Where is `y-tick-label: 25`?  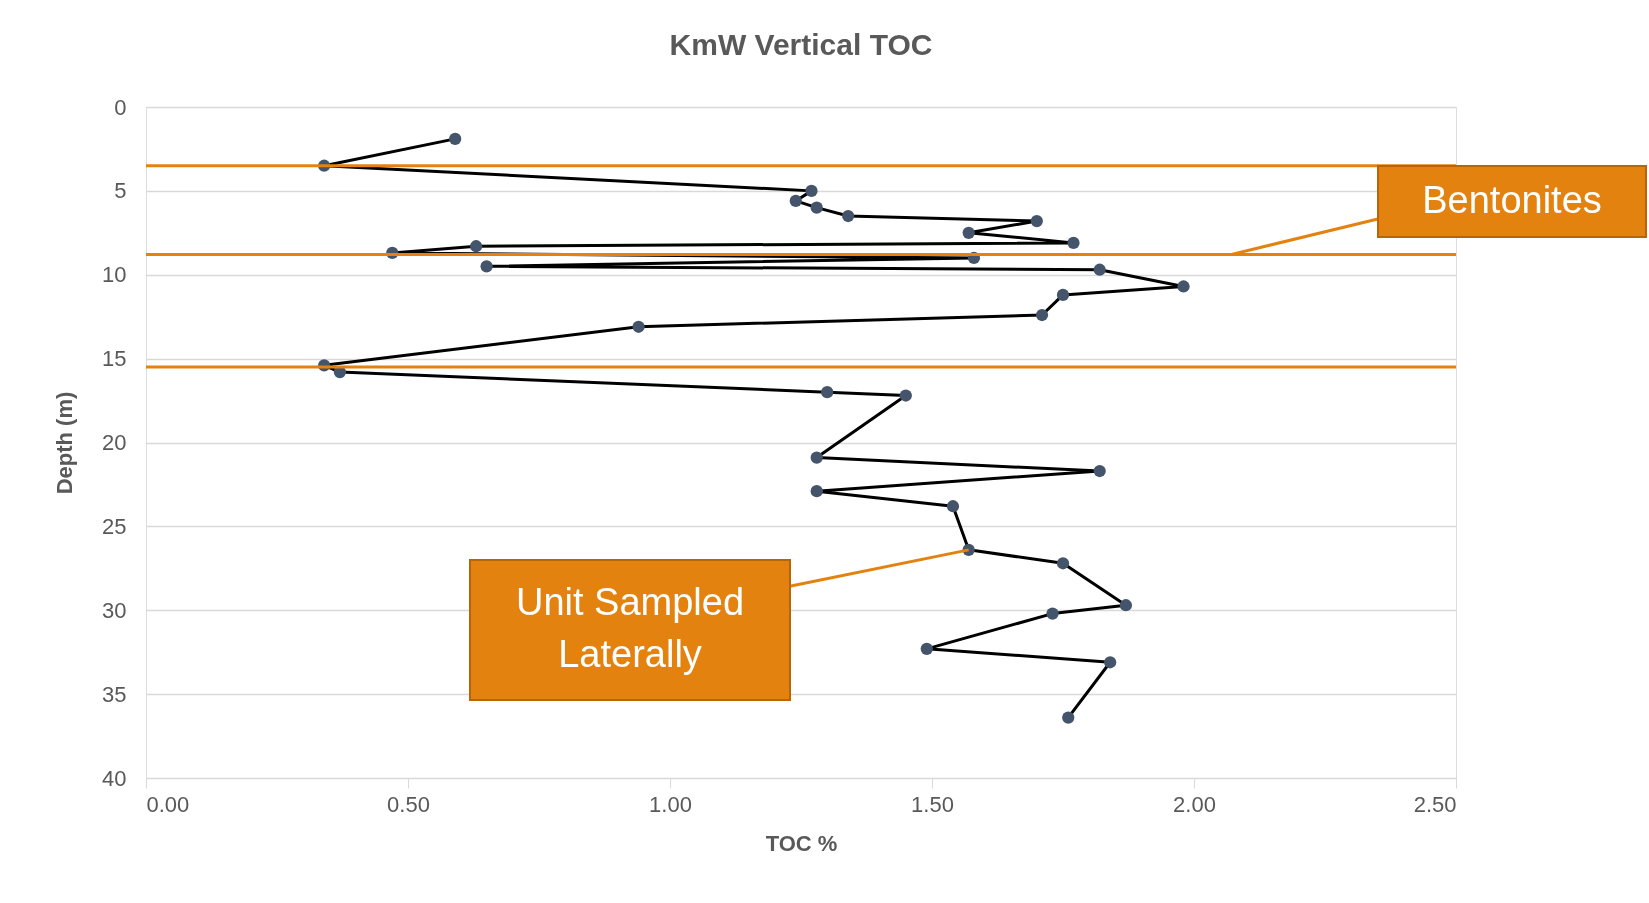 y-tick-label: 25 is located at coordinates (114, 526).